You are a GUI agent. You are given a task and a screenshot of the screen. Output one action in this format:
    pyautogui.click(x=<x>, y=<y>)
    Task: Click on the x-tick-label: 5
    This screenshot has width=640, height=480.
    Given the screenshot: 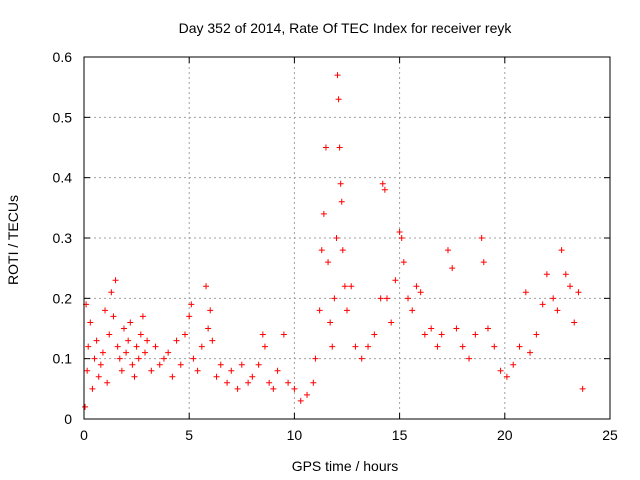 What is the action you would take?
    pyautogui.click(x=189, y=435)
    